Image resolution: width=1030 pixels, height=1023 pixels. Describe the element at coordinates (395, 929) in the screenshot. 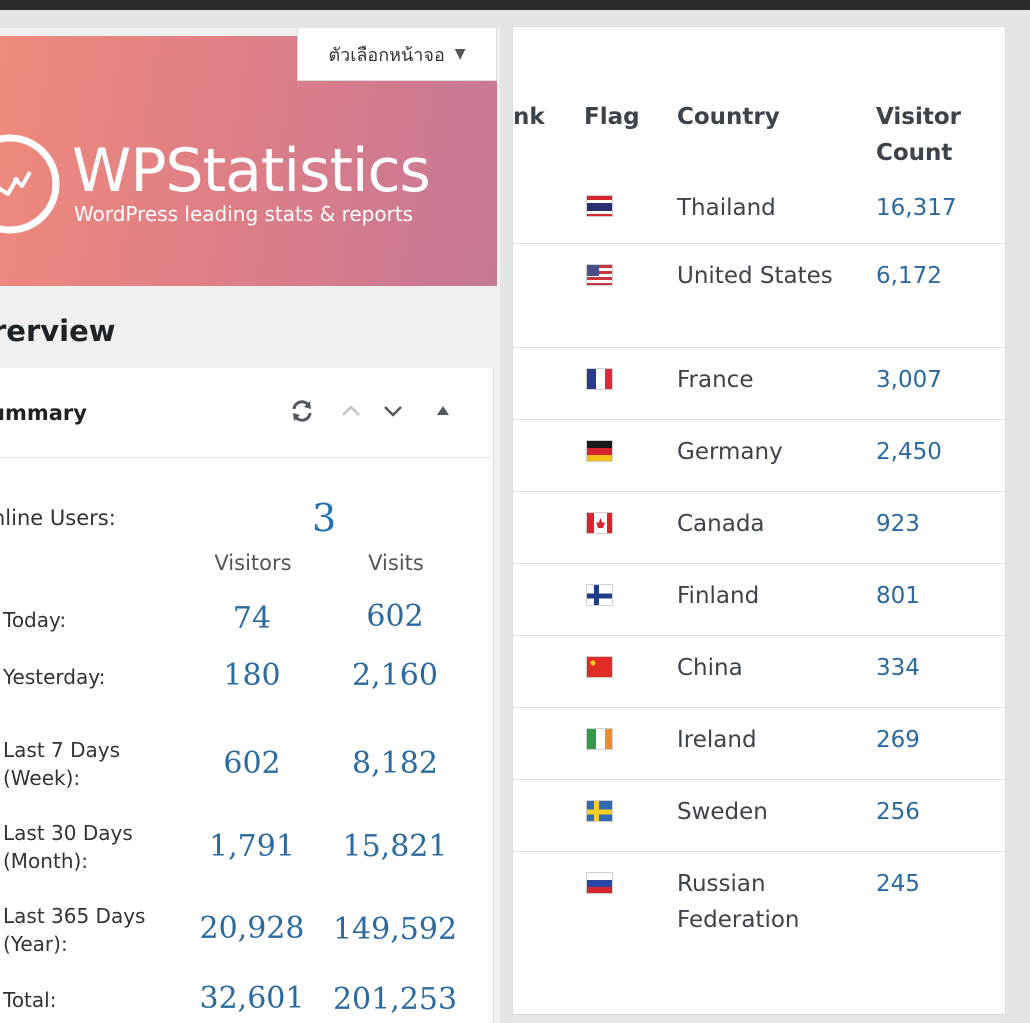

I see `stat-visits-year: 149,592` at that location.